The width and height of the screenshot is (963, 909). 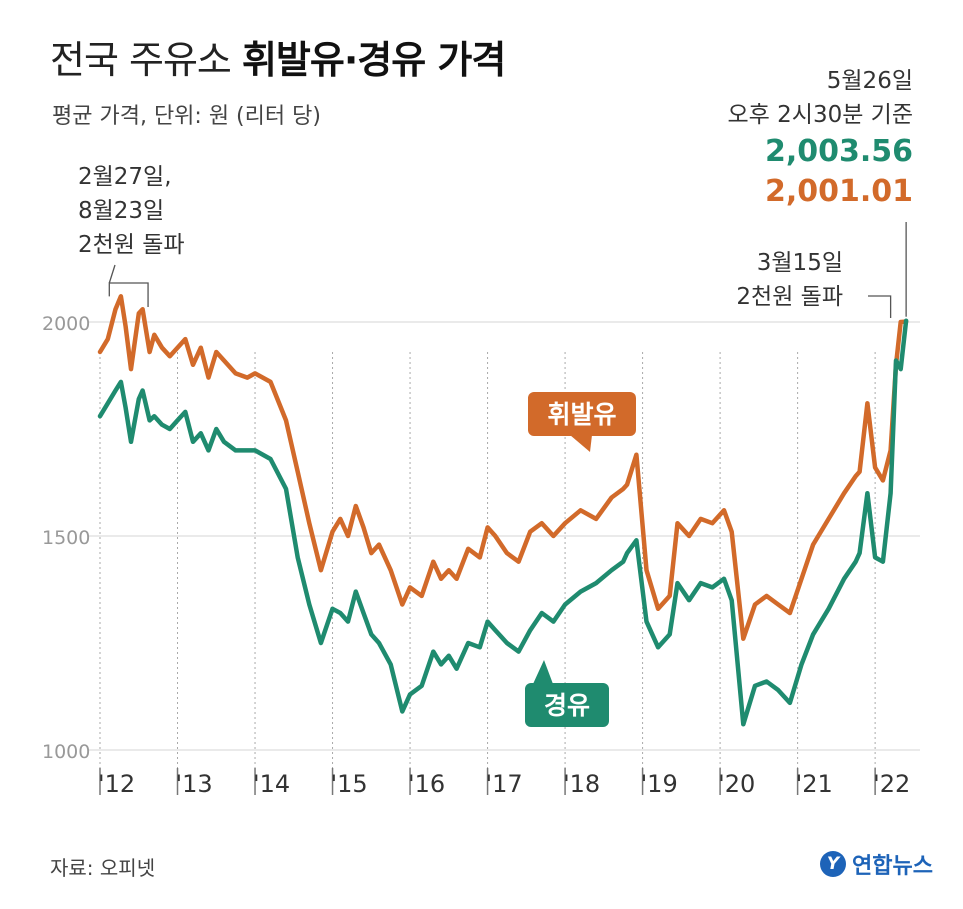 What do you see at coordinates (373, 60) in the screenshot?
I see `title-bold: 휘발유·경유 가격` at bounding box center [373, 60].